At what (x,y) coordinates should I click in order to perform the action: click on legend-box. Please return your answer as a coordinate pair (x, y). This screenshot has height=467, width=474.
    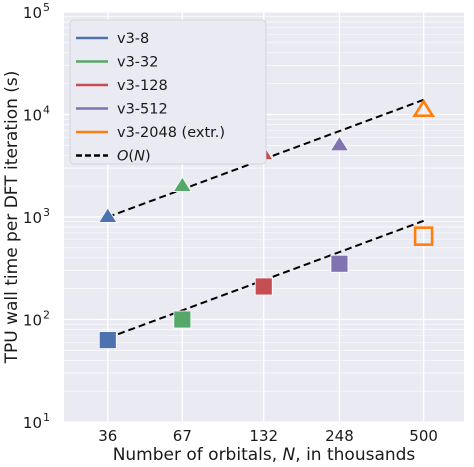
    Looking at the image, I should click on (168, 92).